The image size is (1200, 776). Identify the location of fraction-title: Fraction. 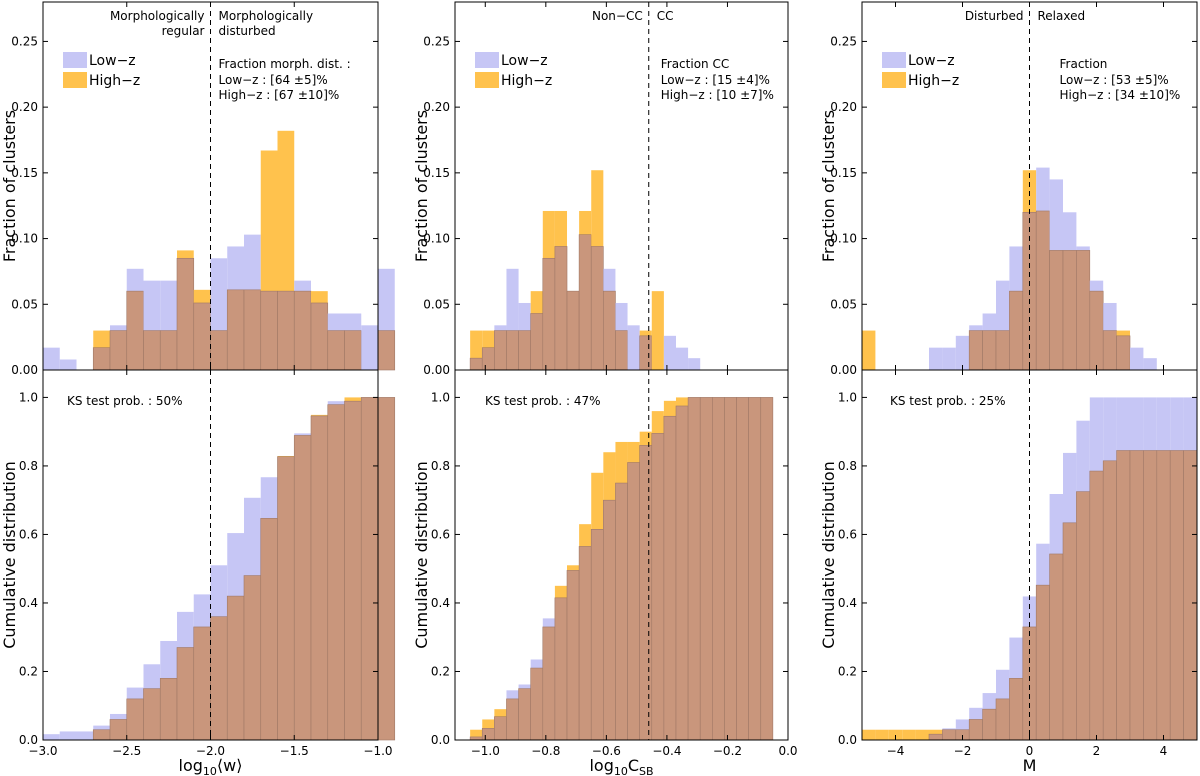
(1084, 64).